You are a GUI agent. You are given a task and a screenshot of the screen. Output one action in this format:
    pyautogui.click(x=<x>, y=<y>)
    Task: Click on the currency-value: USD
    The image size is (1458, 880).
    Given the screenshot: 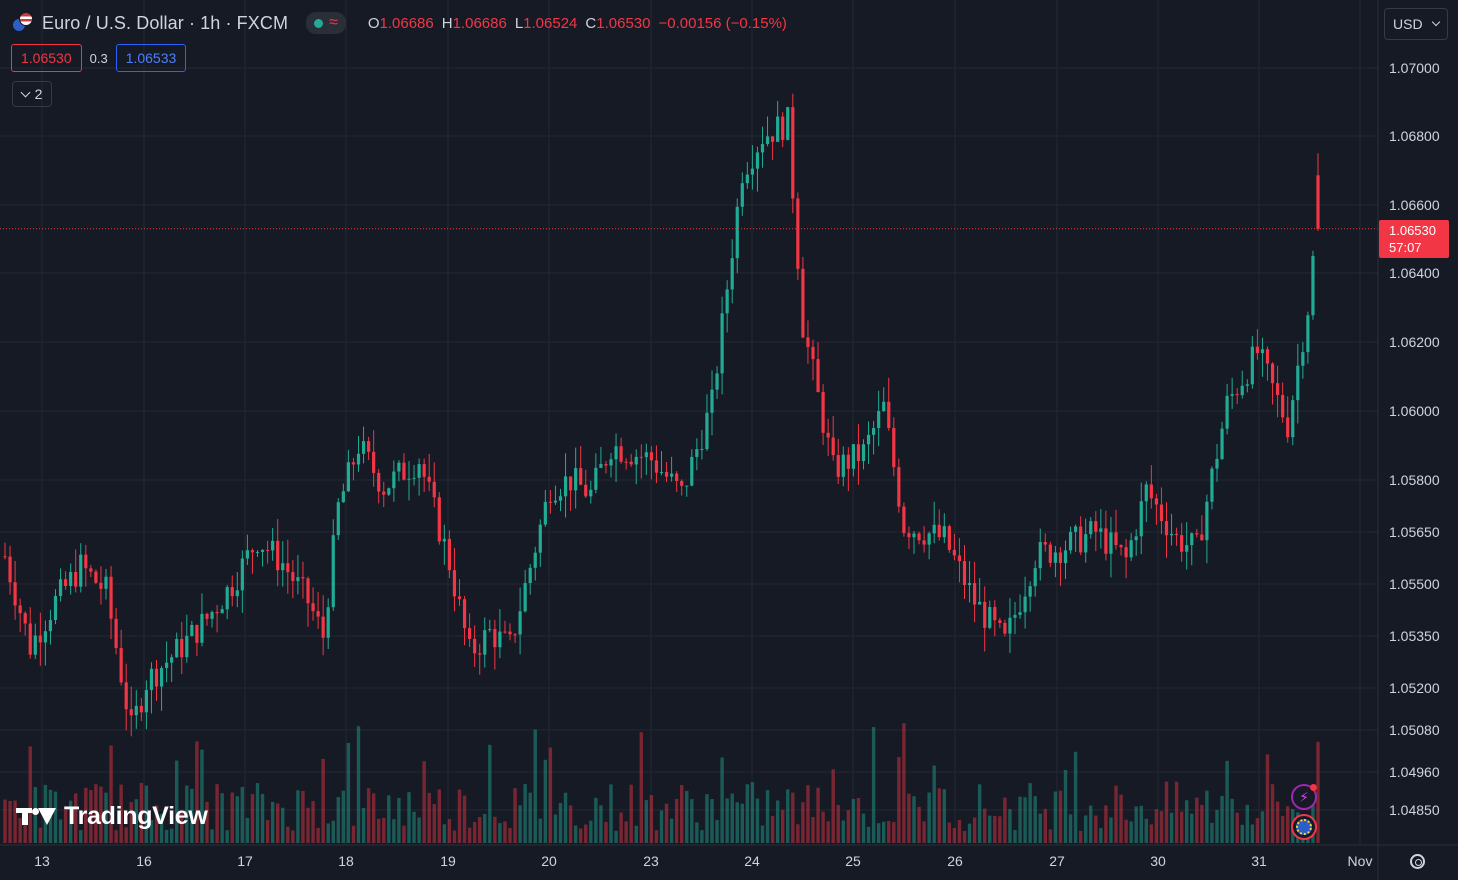 What is the action you would take?
    pyautogui.click(x=1408, y=24)
    